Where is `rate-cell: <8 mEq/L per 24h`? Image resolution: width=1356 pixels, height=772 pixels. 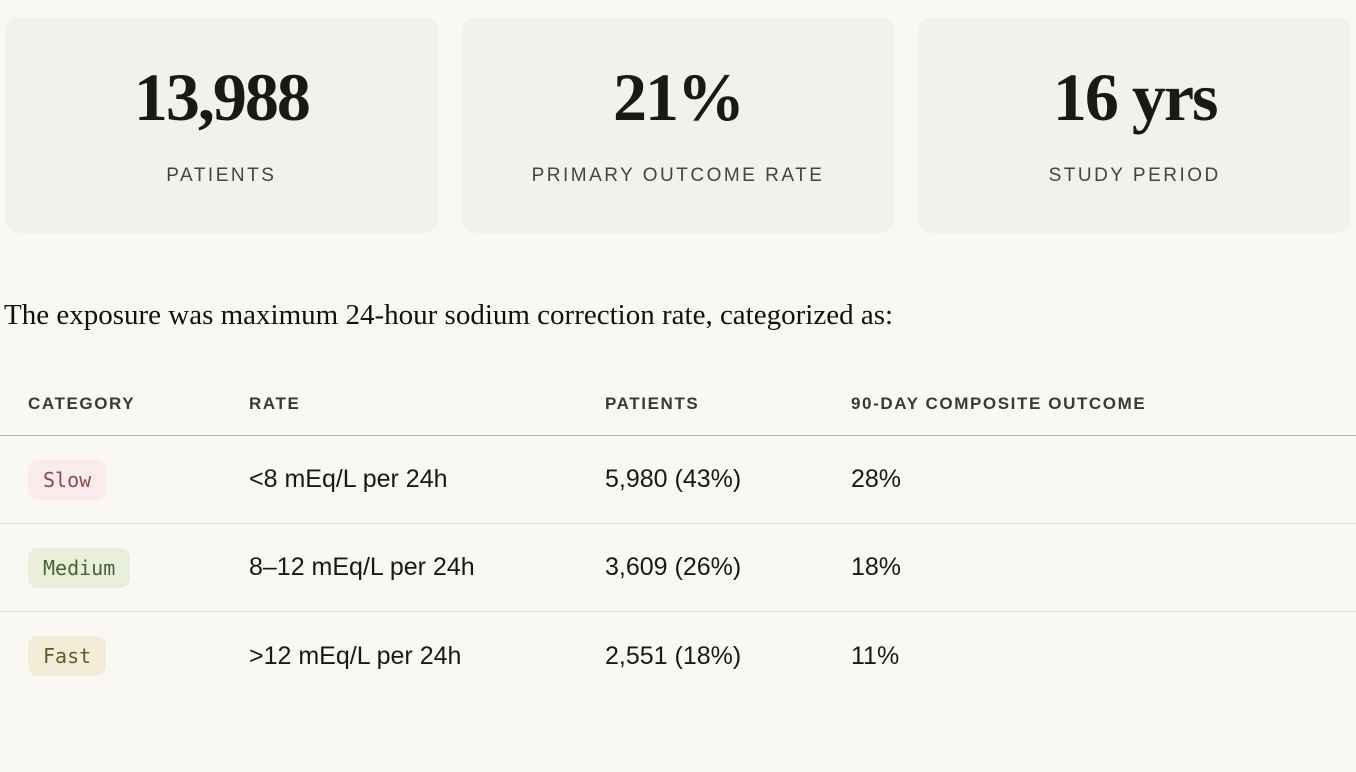 rate-cell: <8 mEq/L per 24h is located at coordinates (348, 479).